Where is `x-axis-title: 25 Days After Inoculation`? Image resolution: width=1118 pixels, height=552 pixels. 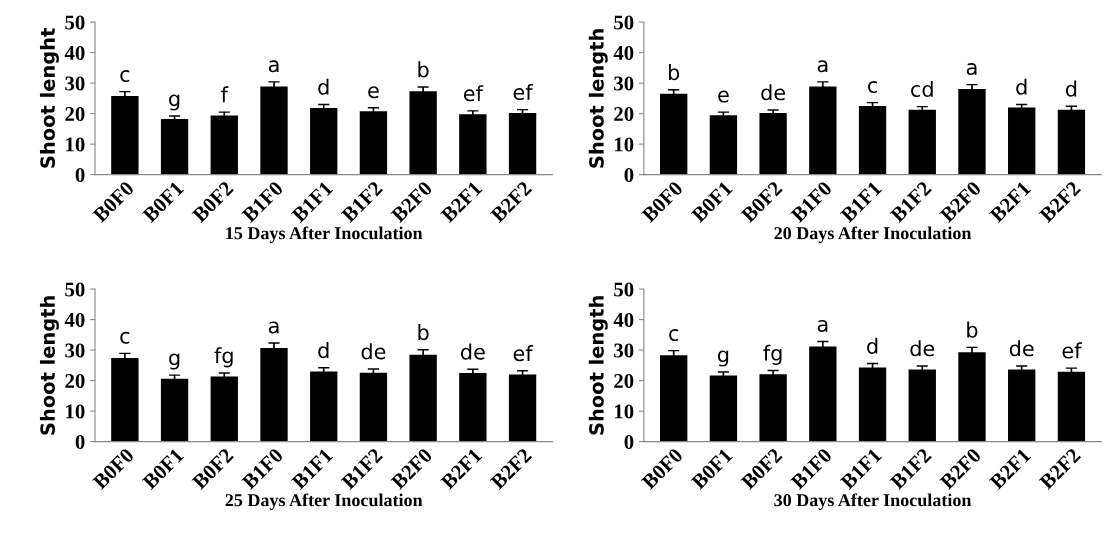 x-axis-title: 25 Days After Inoculation is located at coordinates (324, 501).